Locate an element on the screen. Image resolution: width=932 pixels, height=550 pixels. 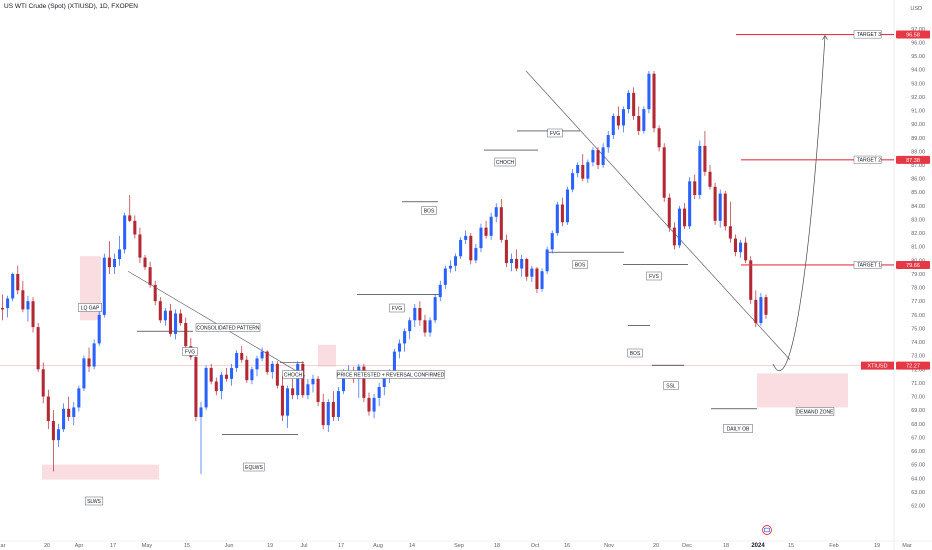
zone-slws is located at coordinates (100, 472).